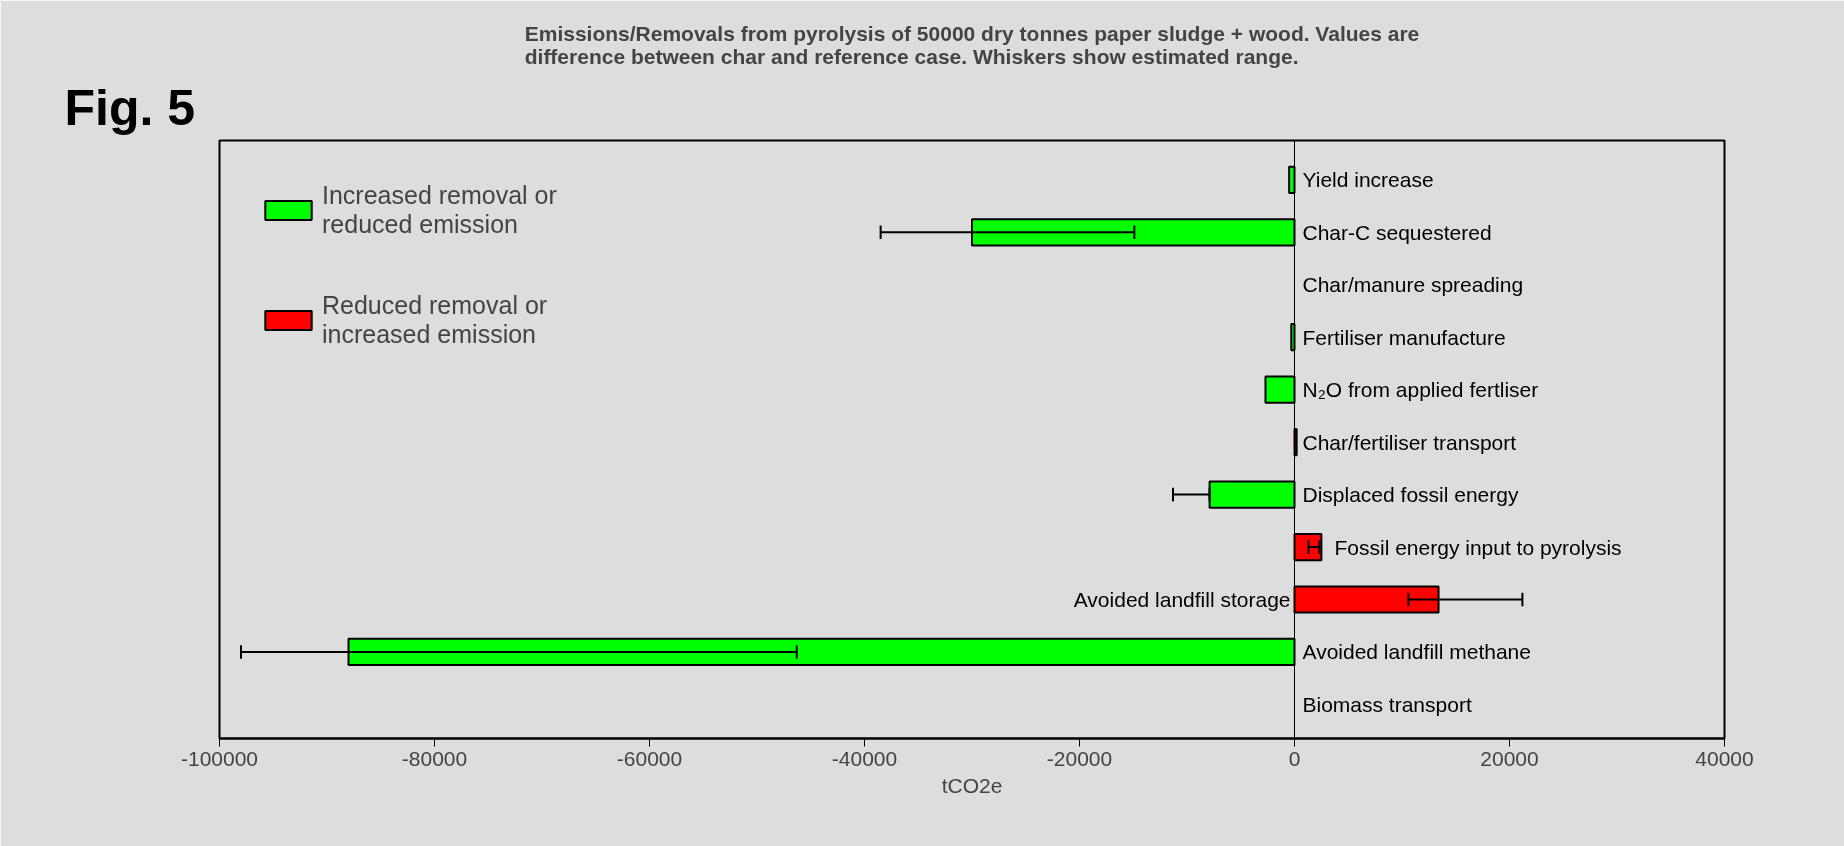 This screenshot has width=1844, height=846. I want to click on legend-label: Increased removal or reduced emission, so click(439, 210).